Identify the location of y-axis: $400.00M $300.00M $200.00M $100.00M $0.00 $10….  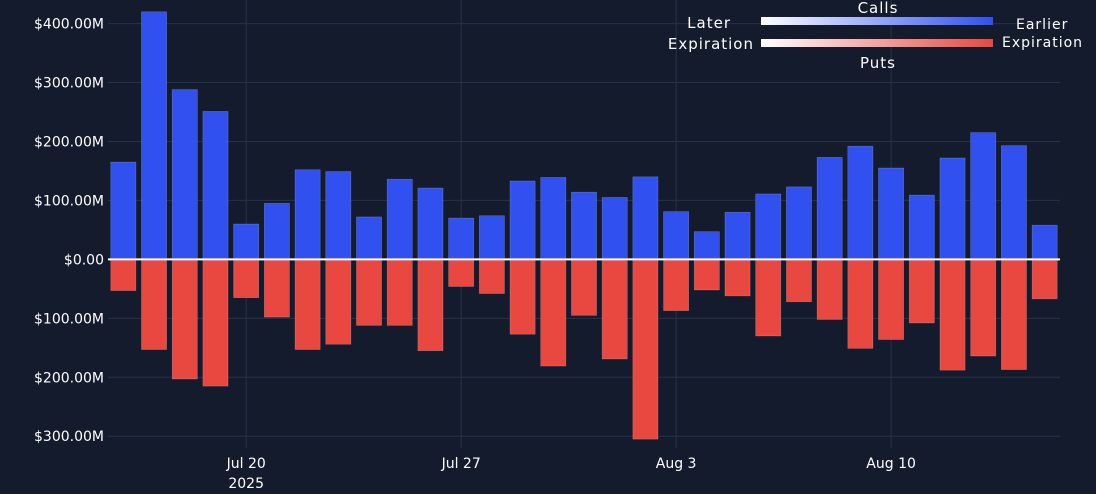
(69, 231).